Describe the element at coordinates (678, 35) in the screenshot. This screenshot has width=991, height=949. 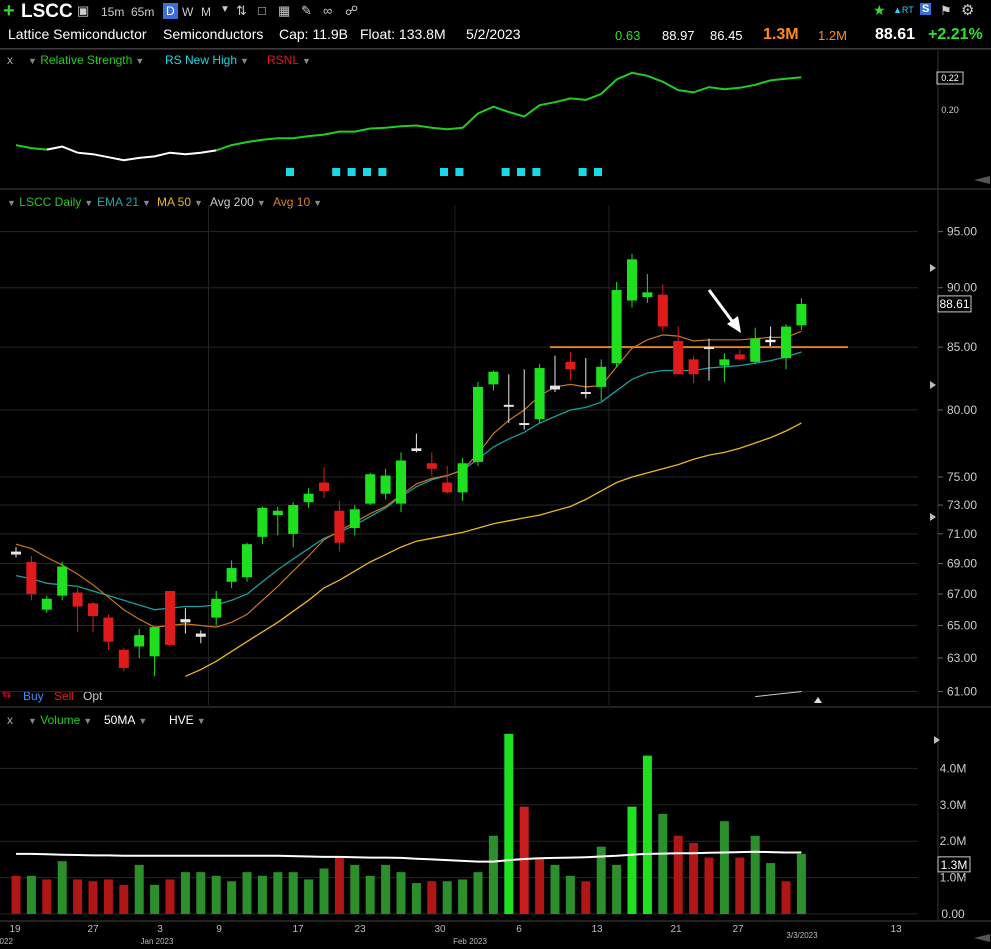
I see `day-high: 88.97` at that location.